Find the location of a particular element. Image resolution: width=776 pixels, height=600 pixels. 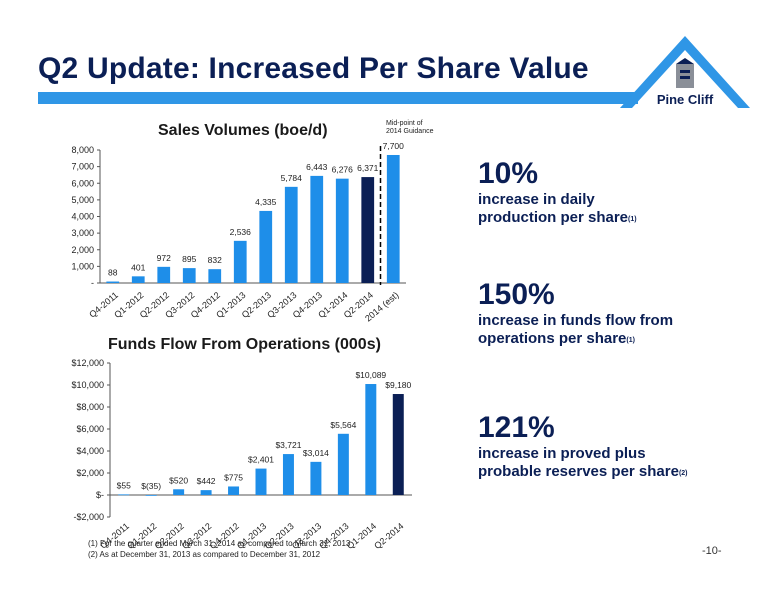

guidance-annotation: Mid-point of 2014 Guidance is located at coordinates (409, 128).